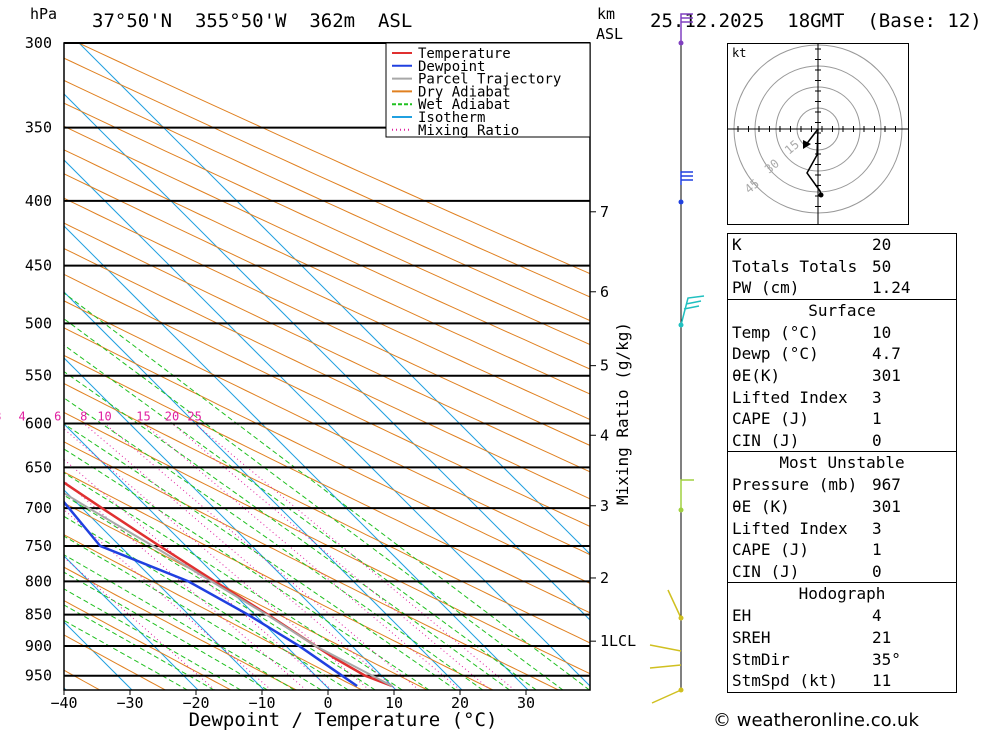  I want to click on index-label: Dewp (°C), so click(775, 354).